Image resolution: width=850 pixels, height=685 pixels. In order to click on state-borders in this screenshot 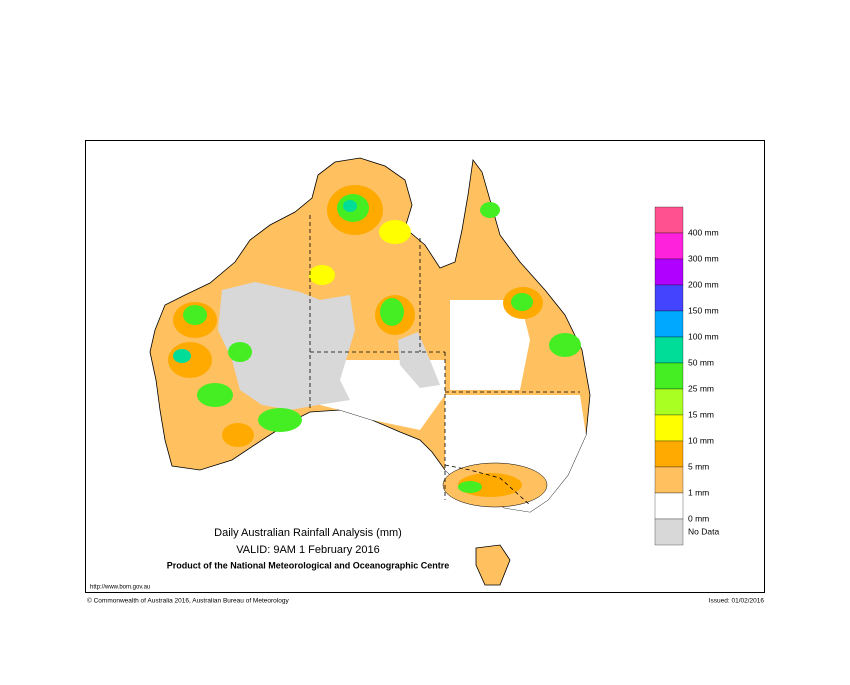, I will do `click(444, 360)`.